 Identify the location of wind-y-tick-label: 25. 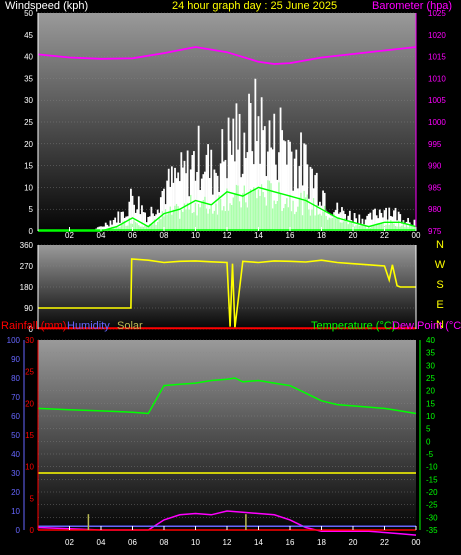
(28, 122).